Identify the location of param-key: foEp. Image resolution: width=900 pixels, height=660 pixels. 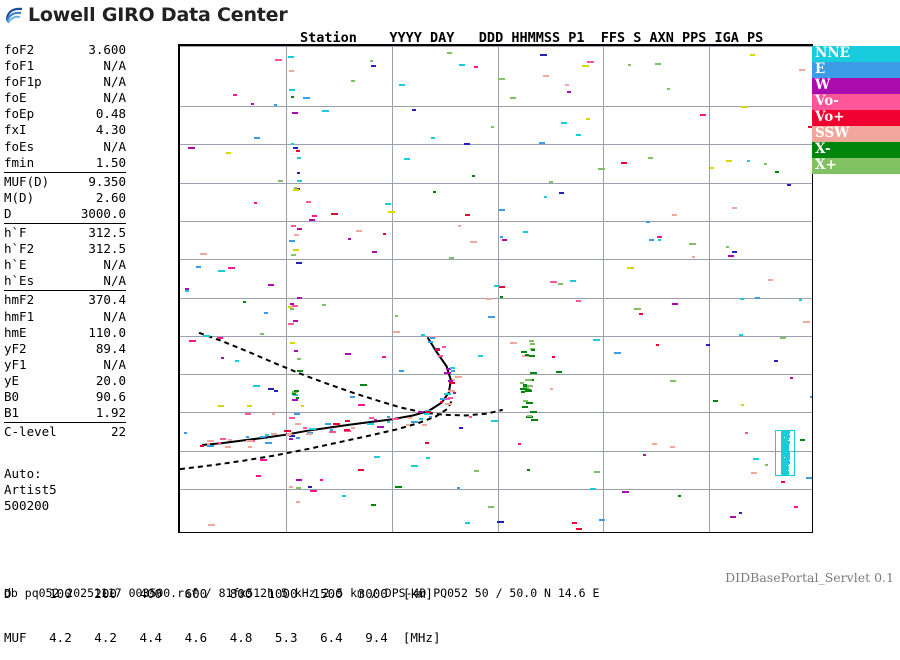
(19, 114).